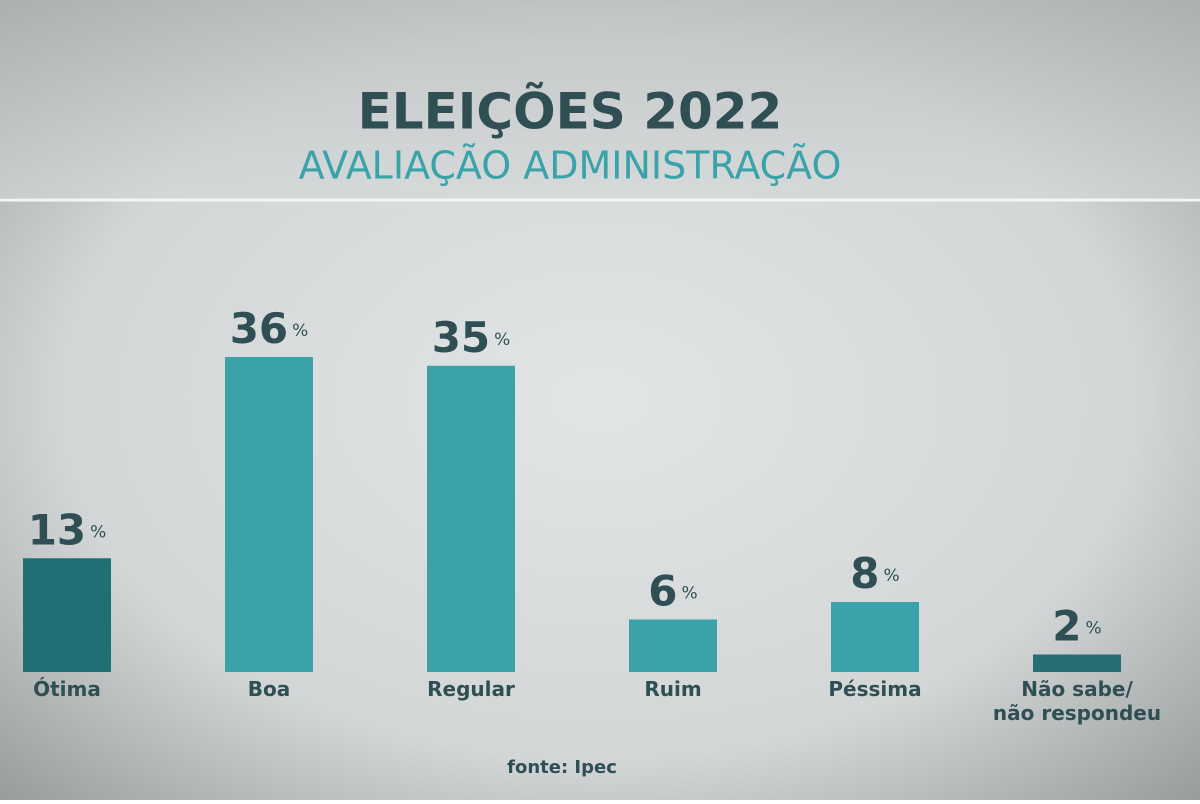  I want to click on x-tick-label: Ruim, so click(672, 689).